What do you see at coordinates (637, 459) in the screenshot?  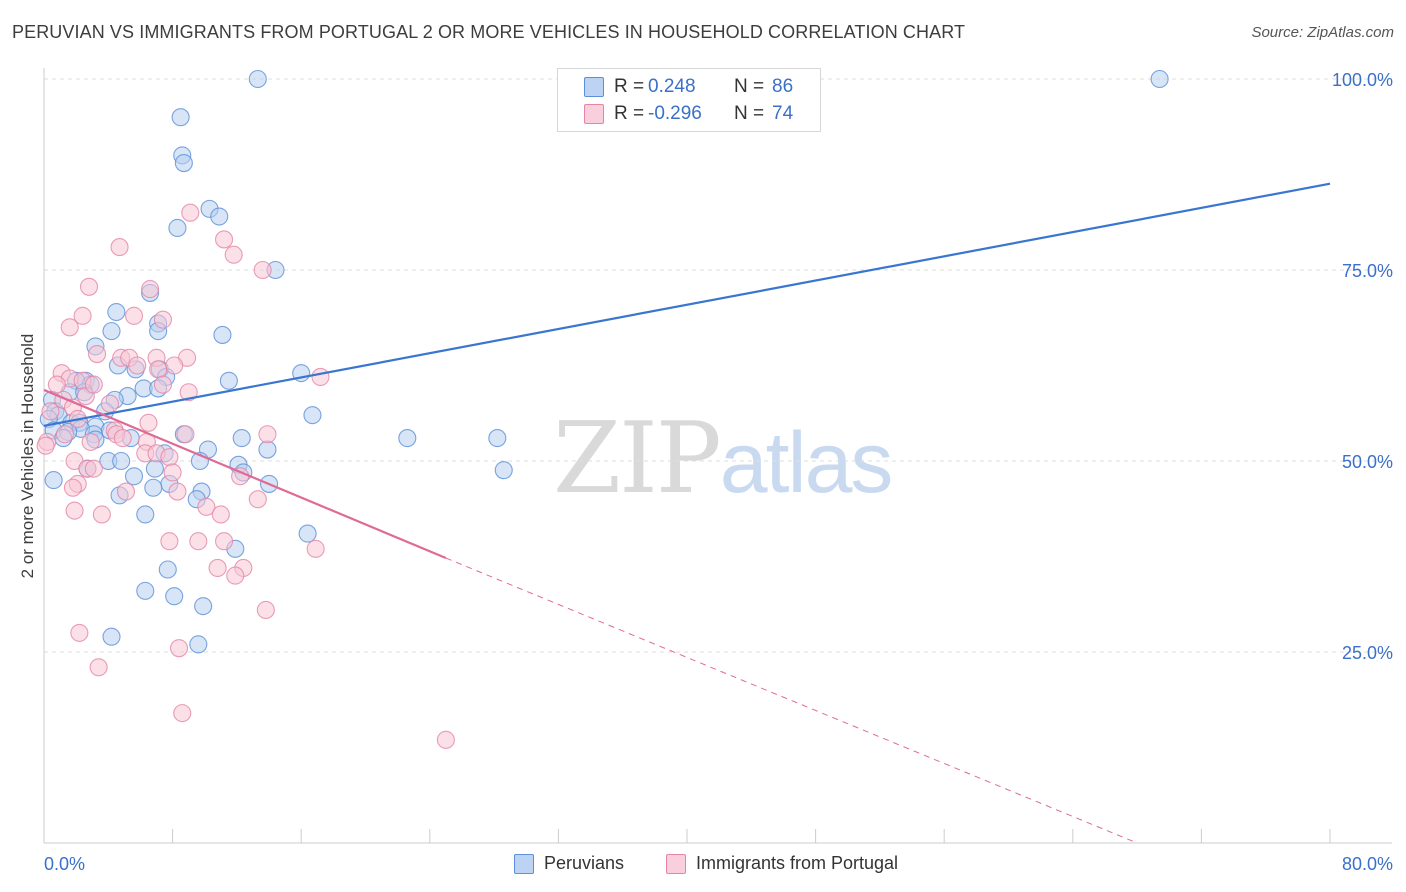 I see `watermark-zip: ZIP` at bounding box center [637, 459].